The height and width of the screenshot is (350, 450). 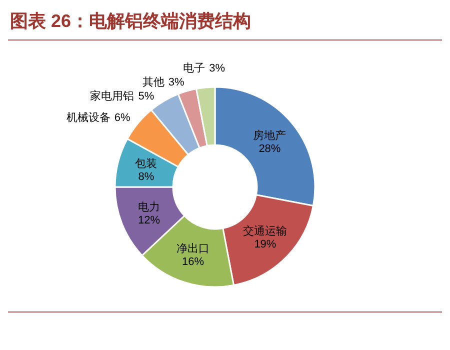 I want to click on slice-label: 其他, so click(x=153, y=81).